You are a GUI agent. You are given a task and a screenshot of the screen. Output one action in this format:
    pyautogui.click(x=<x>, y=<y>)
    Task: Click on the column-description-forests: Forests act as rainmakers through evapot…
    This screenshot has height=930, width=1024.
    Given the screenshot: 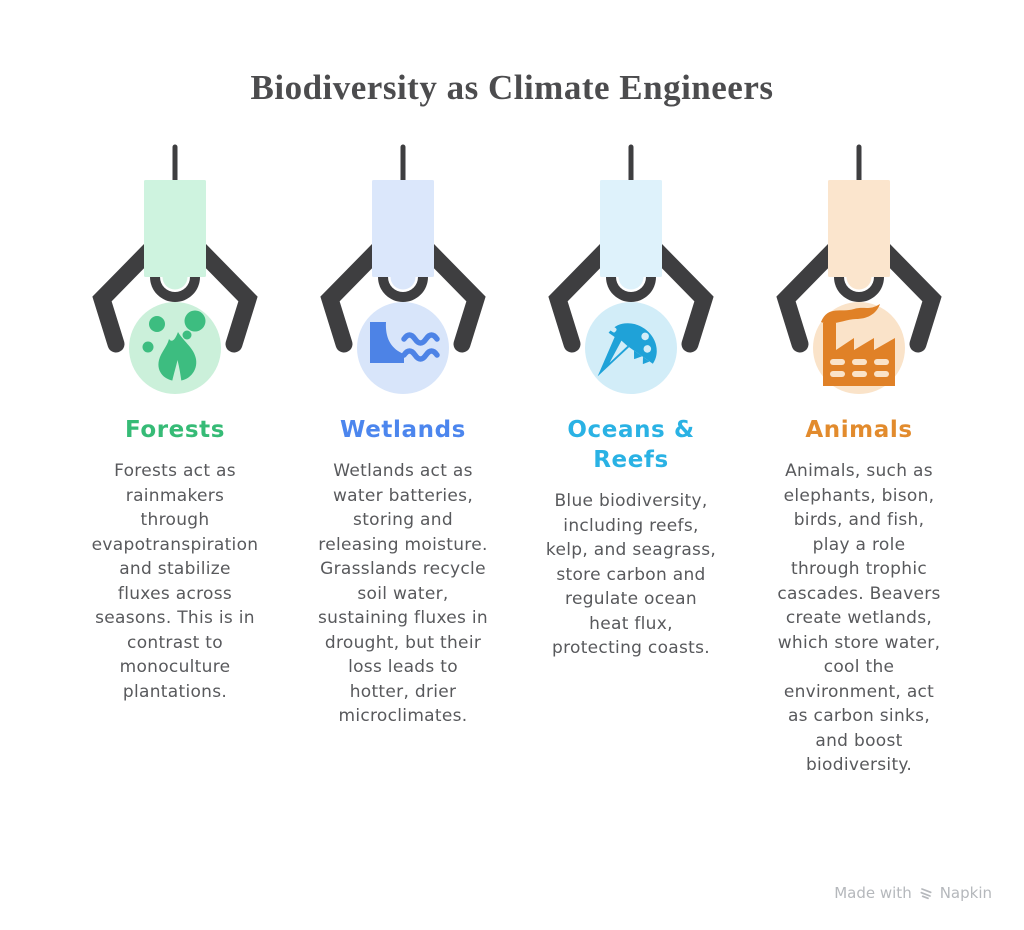 What is the action you would take?
    pyautogui.click(x=175, y=581)
    